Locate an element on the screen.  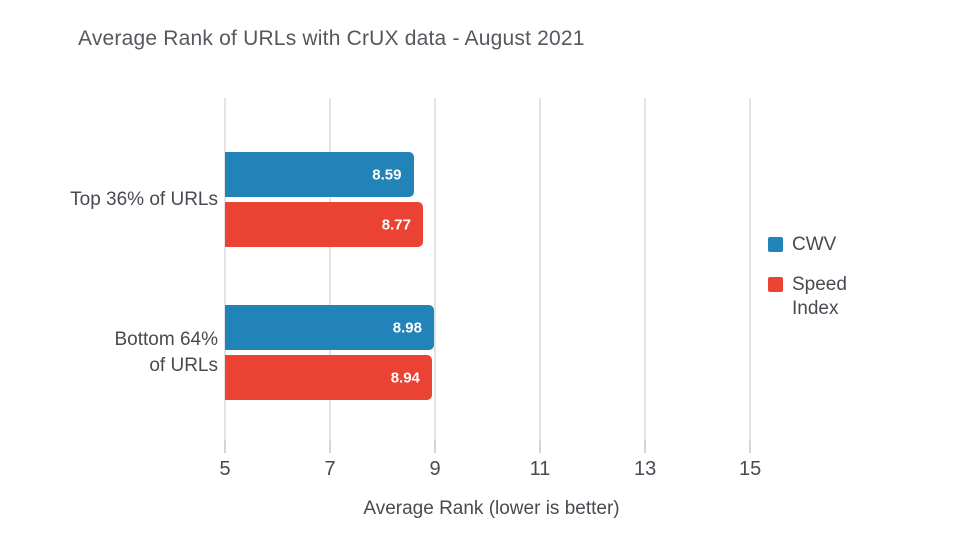
category-label: Bottom 64% of URLs is located at coordinates (129, 353).